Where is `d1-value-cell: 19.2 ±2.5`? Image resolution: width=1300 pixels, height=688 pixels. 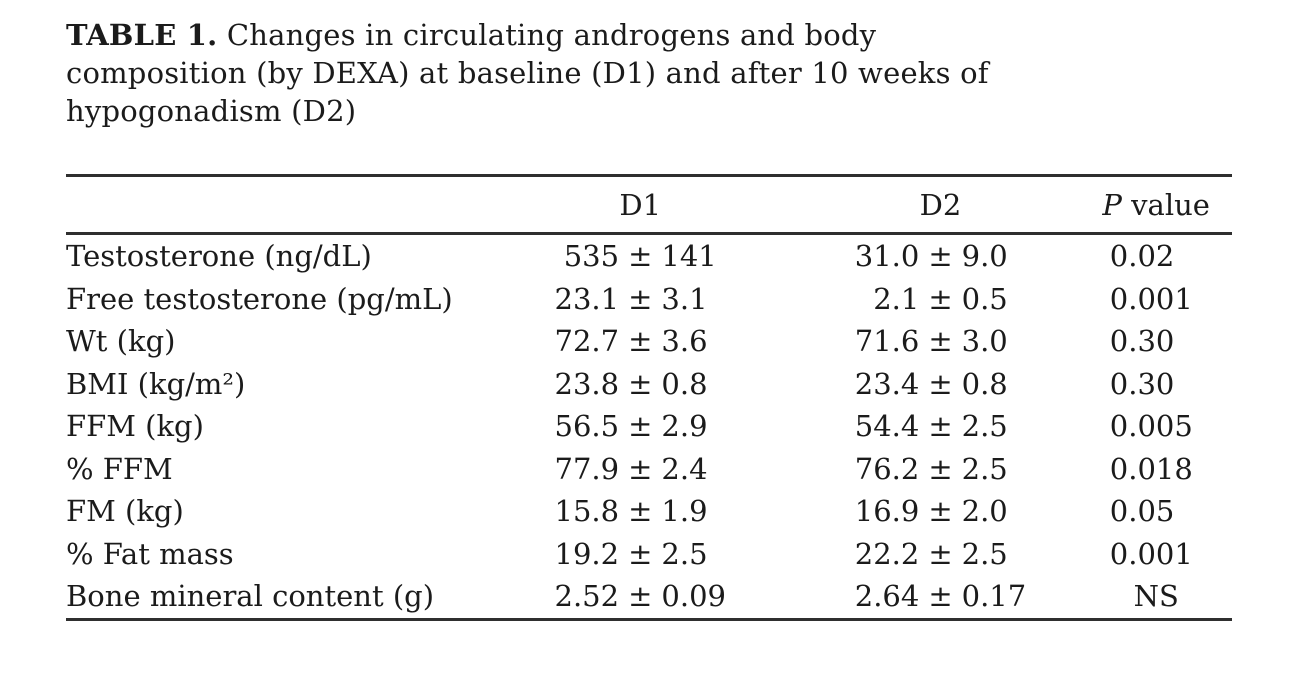 d1-value-cell: 19.2 ±2.5 is located at coordinates (631, 553).